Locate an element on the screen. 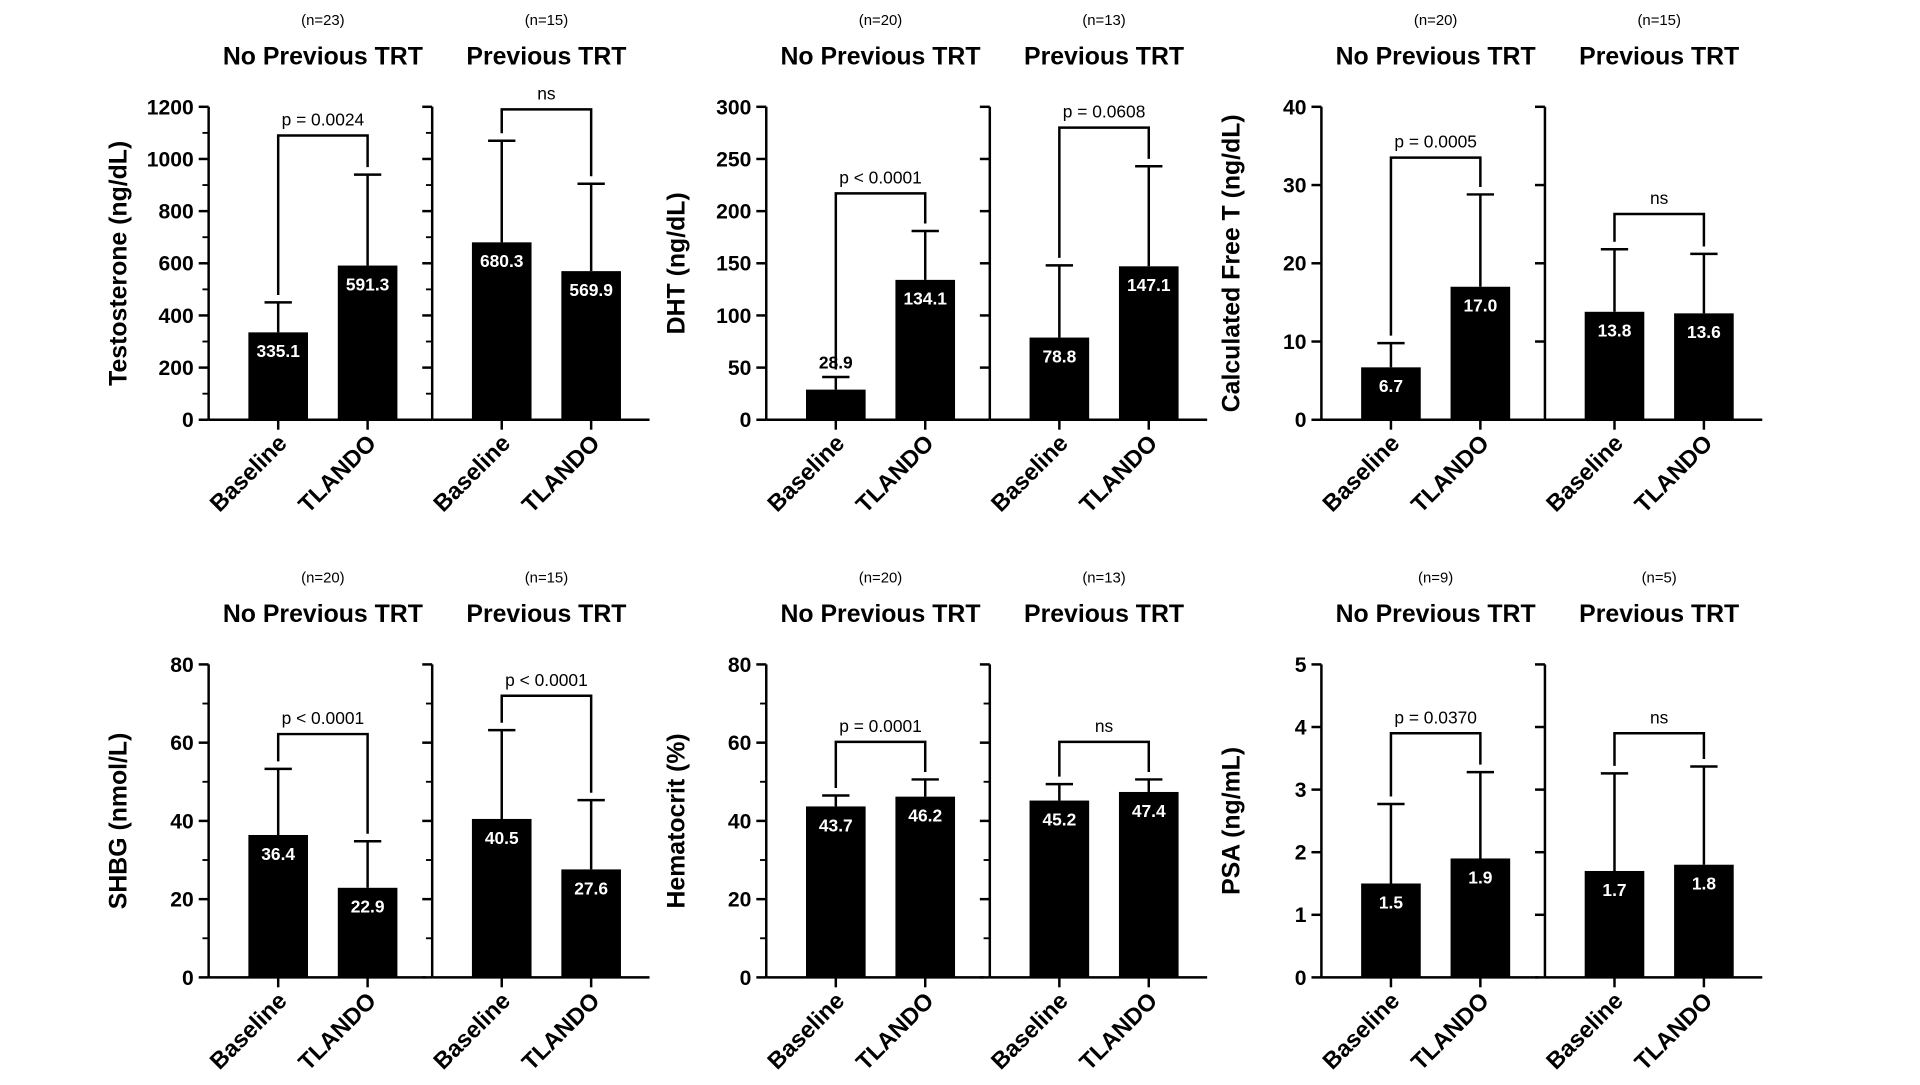  group-n-label: (n=15) is located at coordinates (1658, 21).